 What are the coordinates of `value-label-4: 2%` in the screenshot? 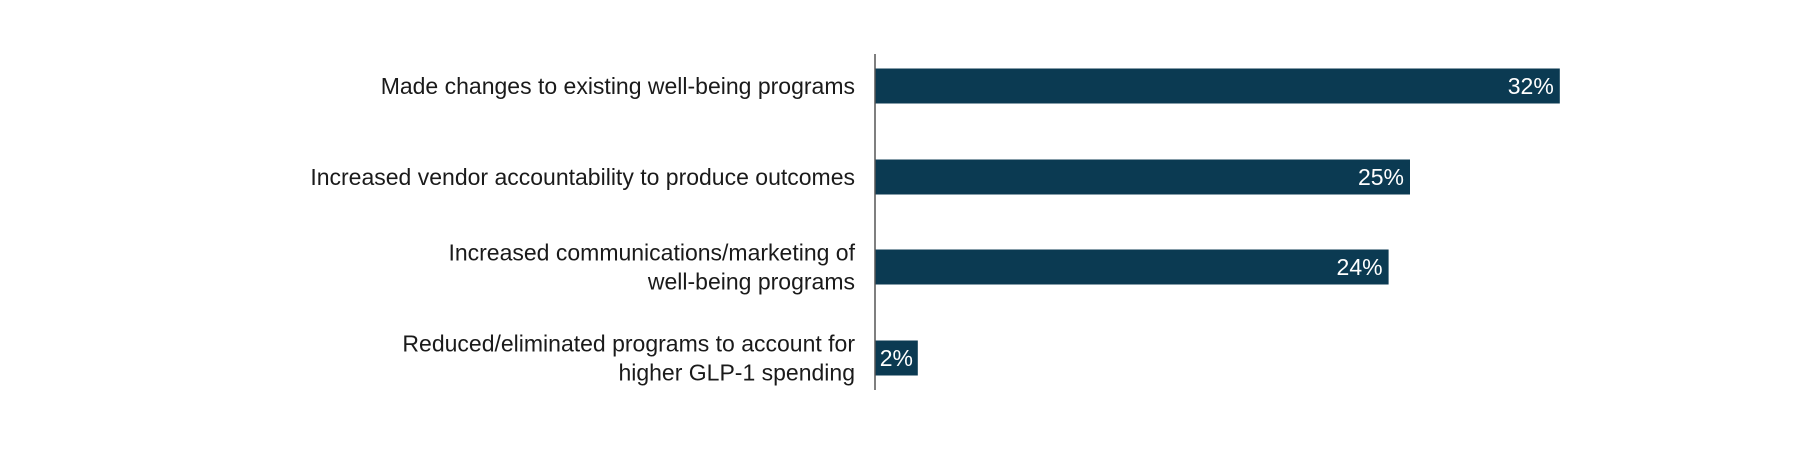 It's located at (896, 358).